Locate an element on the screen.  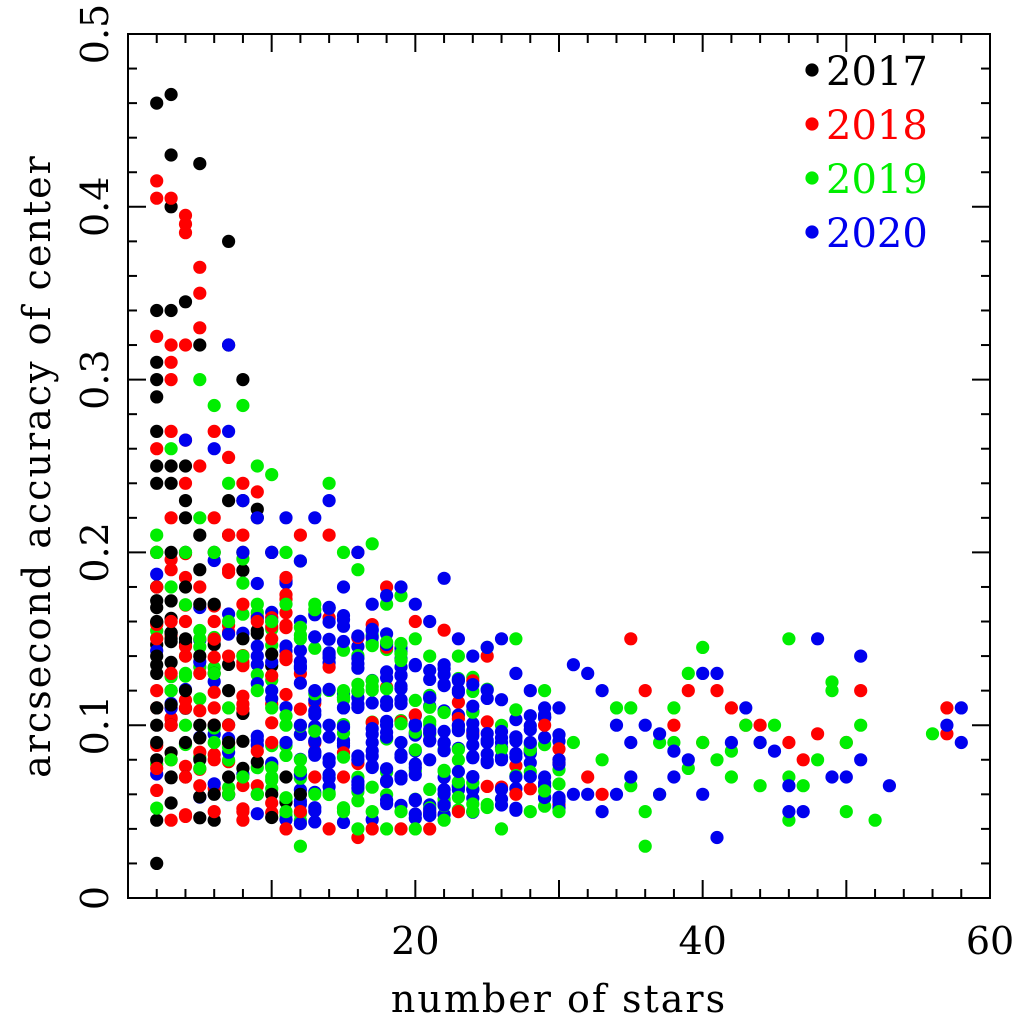
x-tick-label: 20 is located at coordinates (415, 941).